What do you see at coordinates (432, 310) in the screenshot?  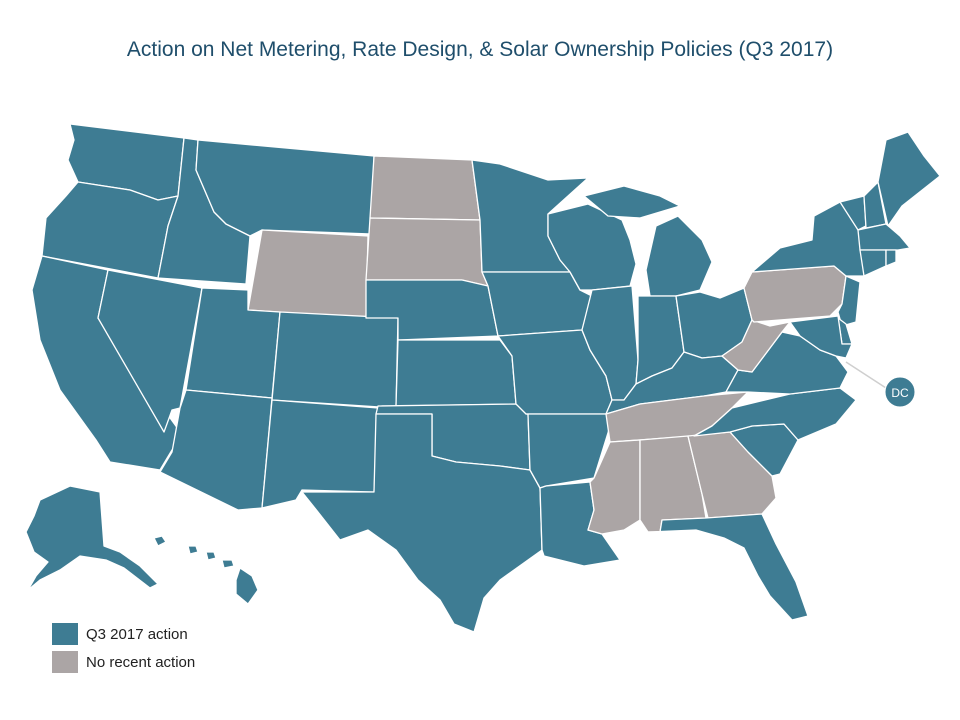 I see `state-ne` at bounding box center [432, 310].